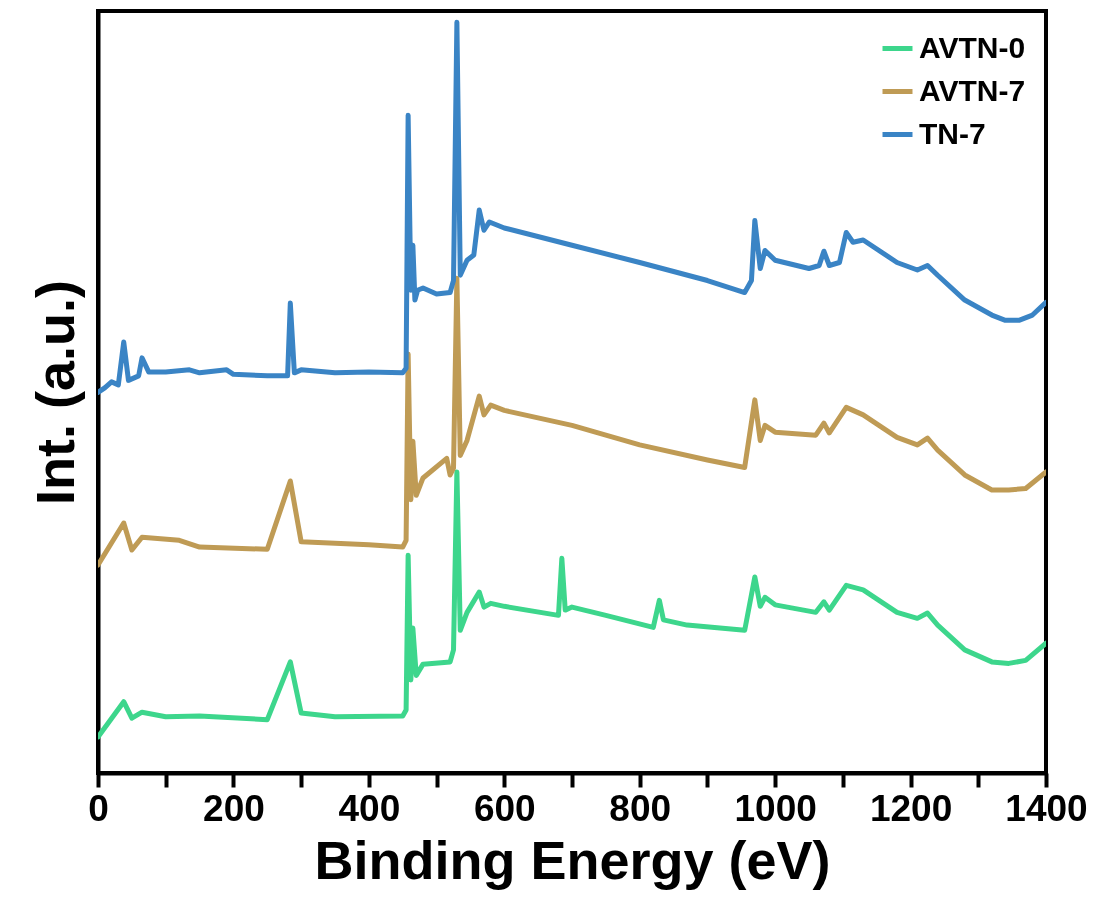 The image size is (1104, 916). Describe the element at coordinates (640, 808) in the screenshot. I see `x-tick-label: 800` at that location.